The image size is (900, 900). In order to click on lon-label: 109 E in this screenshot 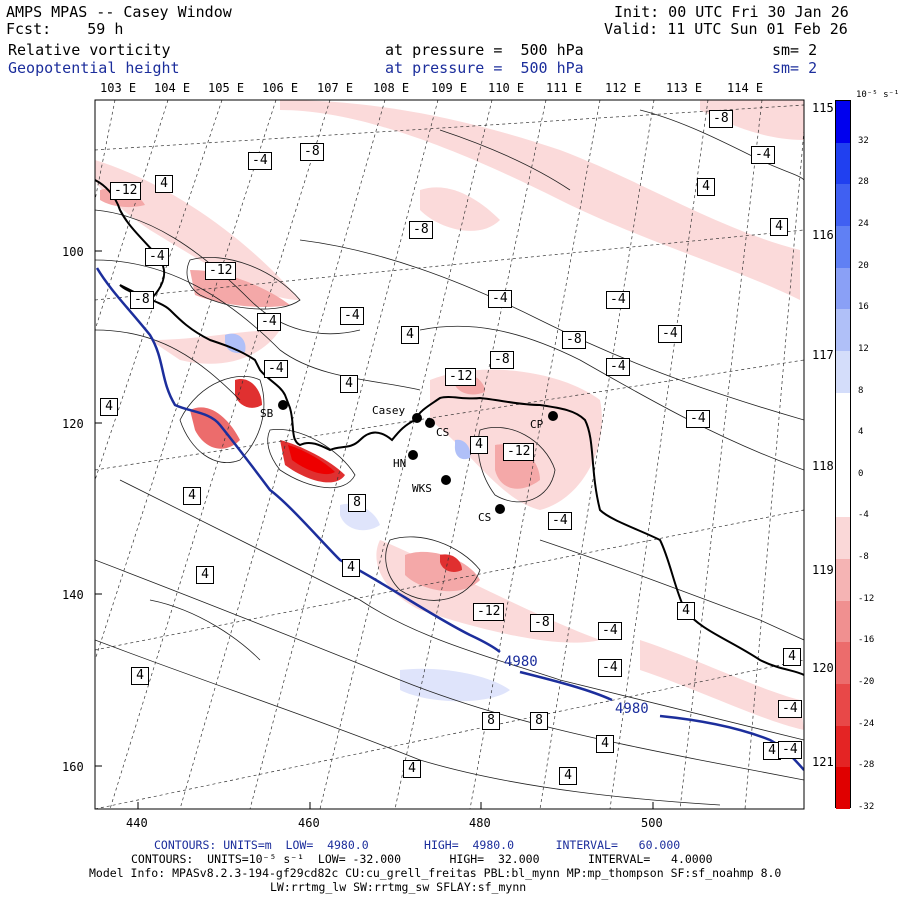, I will do `click(449, 88)`.